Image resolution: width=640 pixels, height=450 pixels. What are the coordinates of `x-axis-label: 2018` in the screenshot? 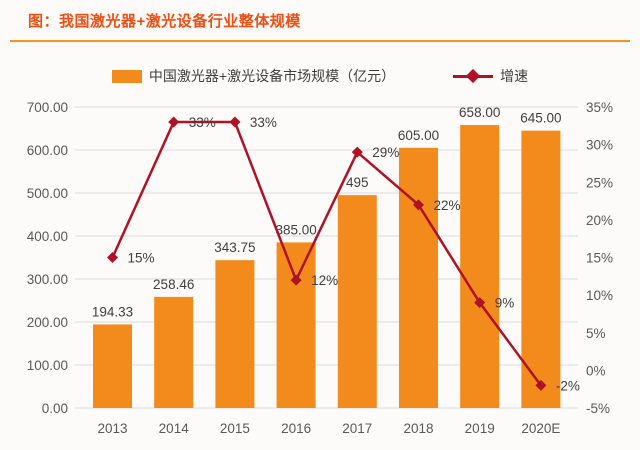 It's located at (418, 428).